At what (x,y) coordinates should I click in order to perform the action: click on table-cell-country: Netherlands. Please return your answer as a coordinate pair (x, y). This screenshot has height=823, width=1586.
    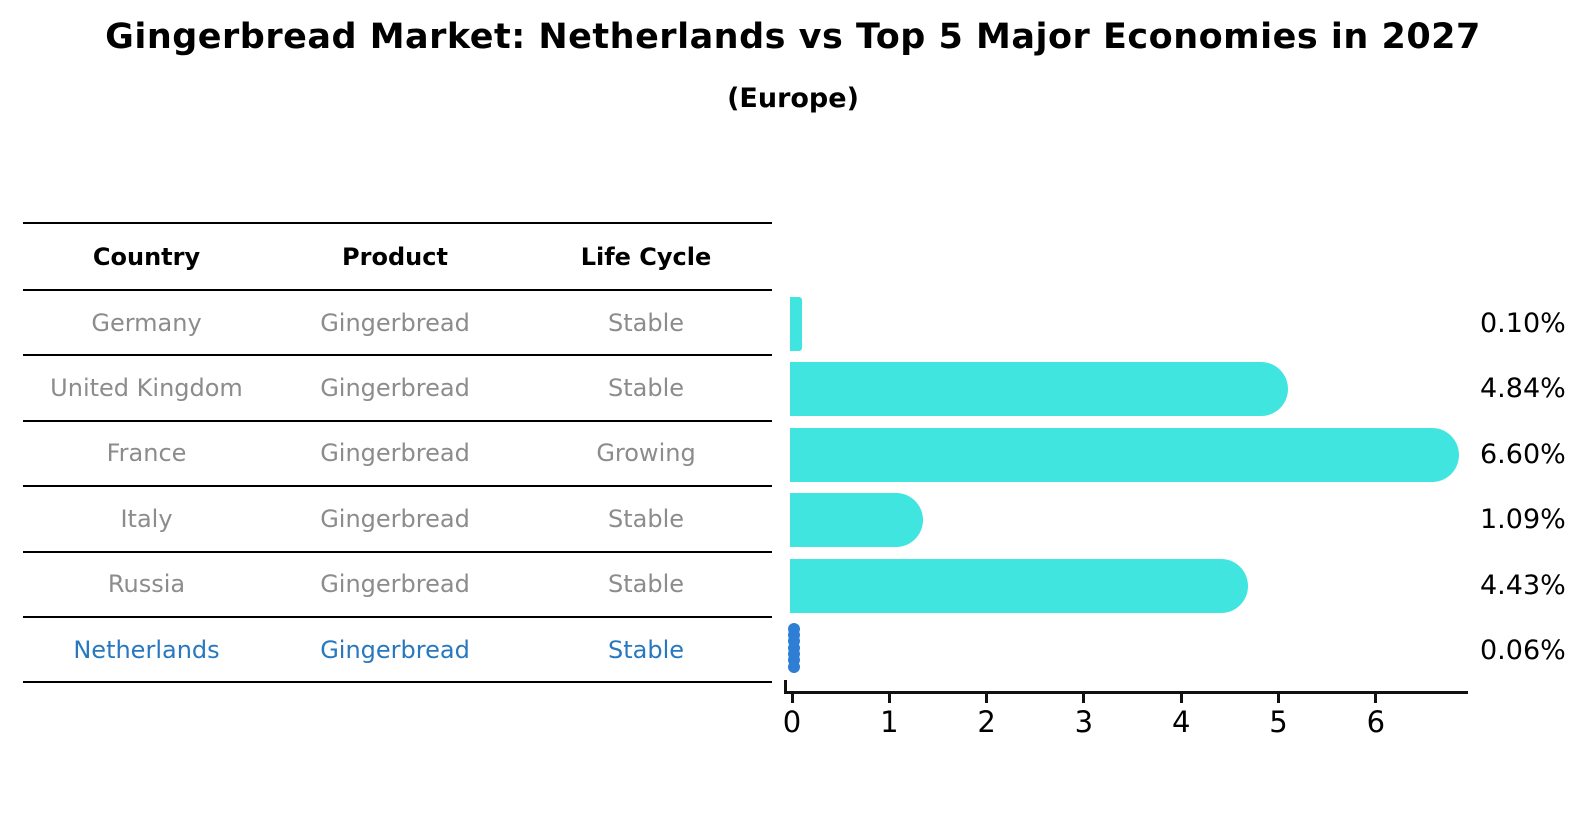
    Looking at the image, I should click on (146, 649).